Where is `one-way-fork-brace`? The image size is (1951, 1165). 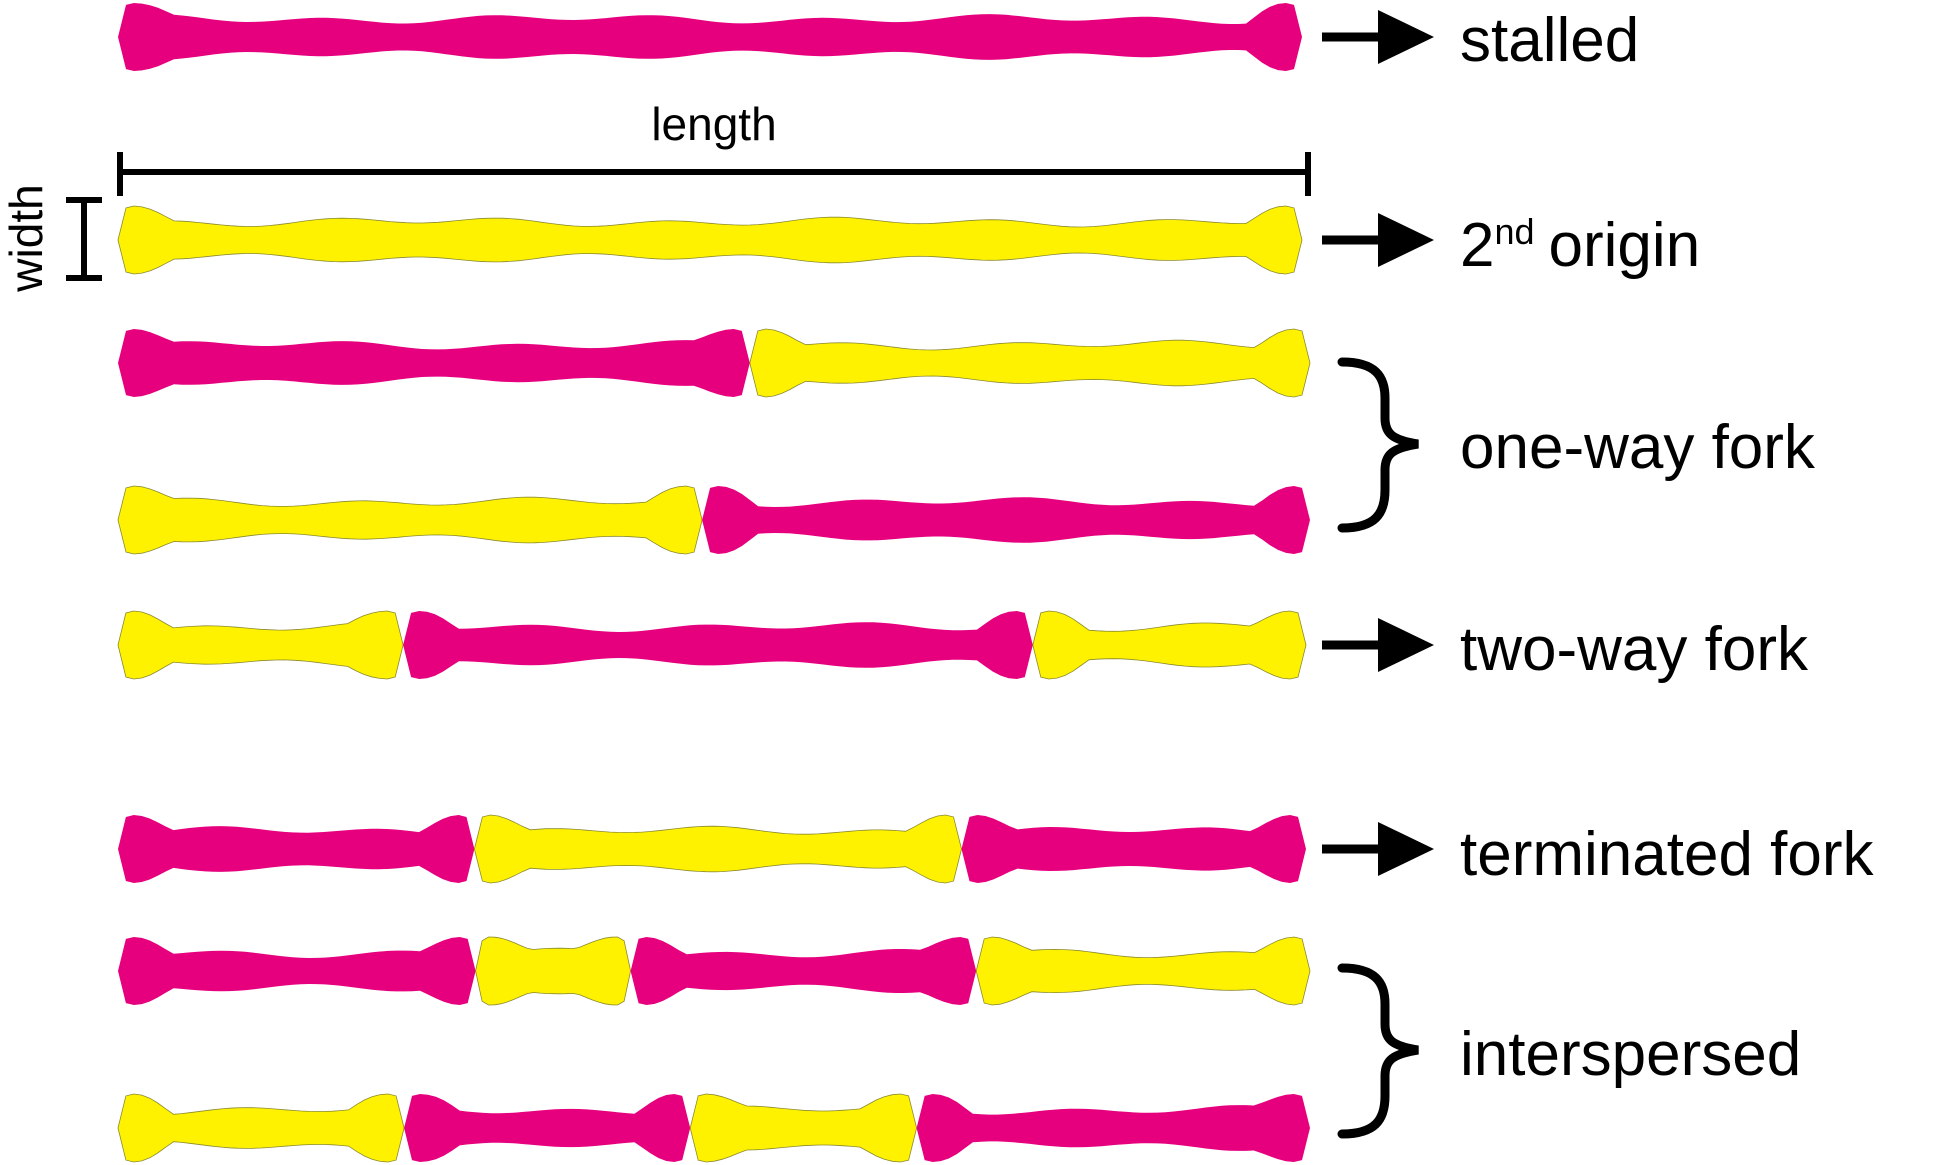
one-way-fork-brace is located at coordinates (1378, 445).